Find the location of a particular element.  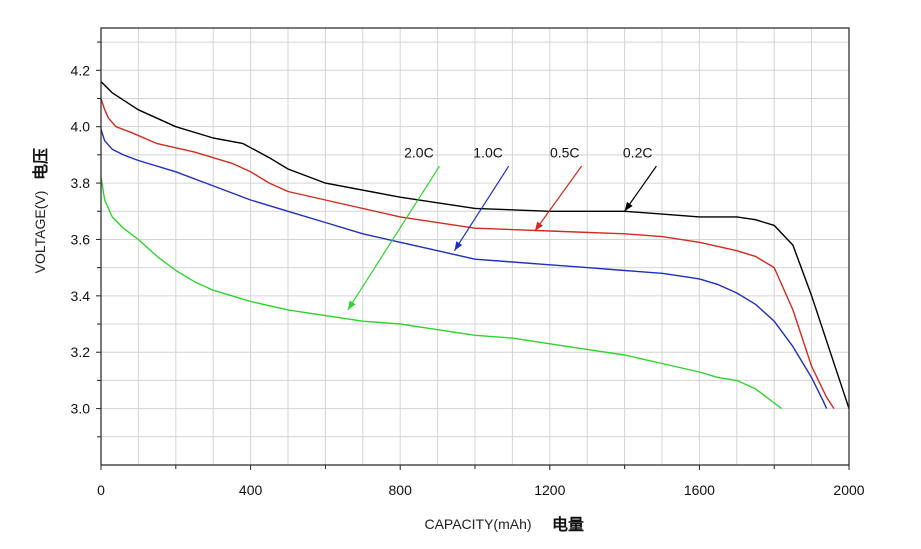

x-tick-label: 800 is located at coordinates (401, 490).